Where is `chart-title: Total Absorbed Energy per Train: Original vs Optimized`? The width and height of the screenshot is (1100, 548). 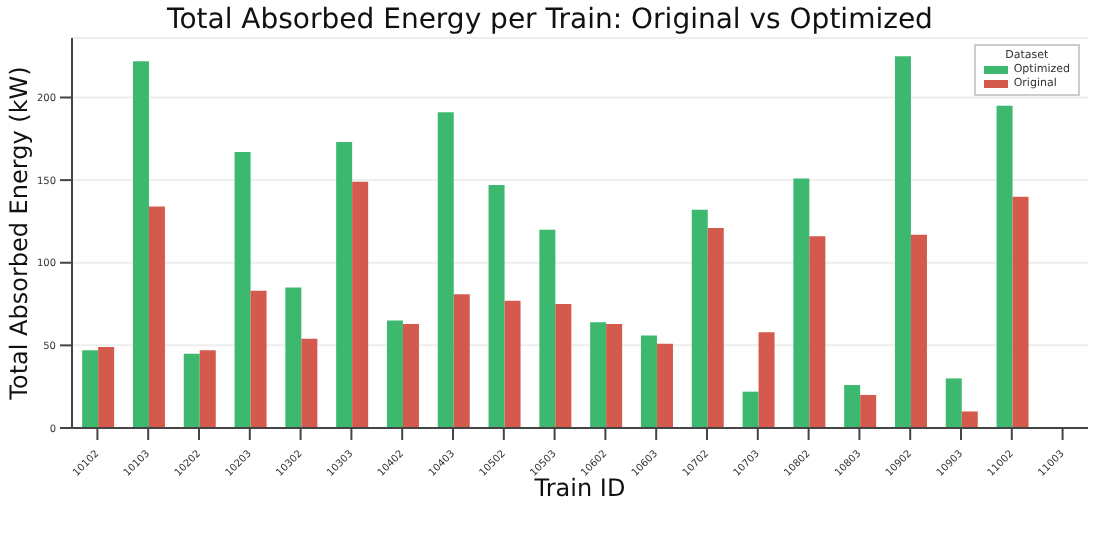 chart-title: Total Absorbed Energy per Train: Original vs Optimized is located at coordinates (550, 20).